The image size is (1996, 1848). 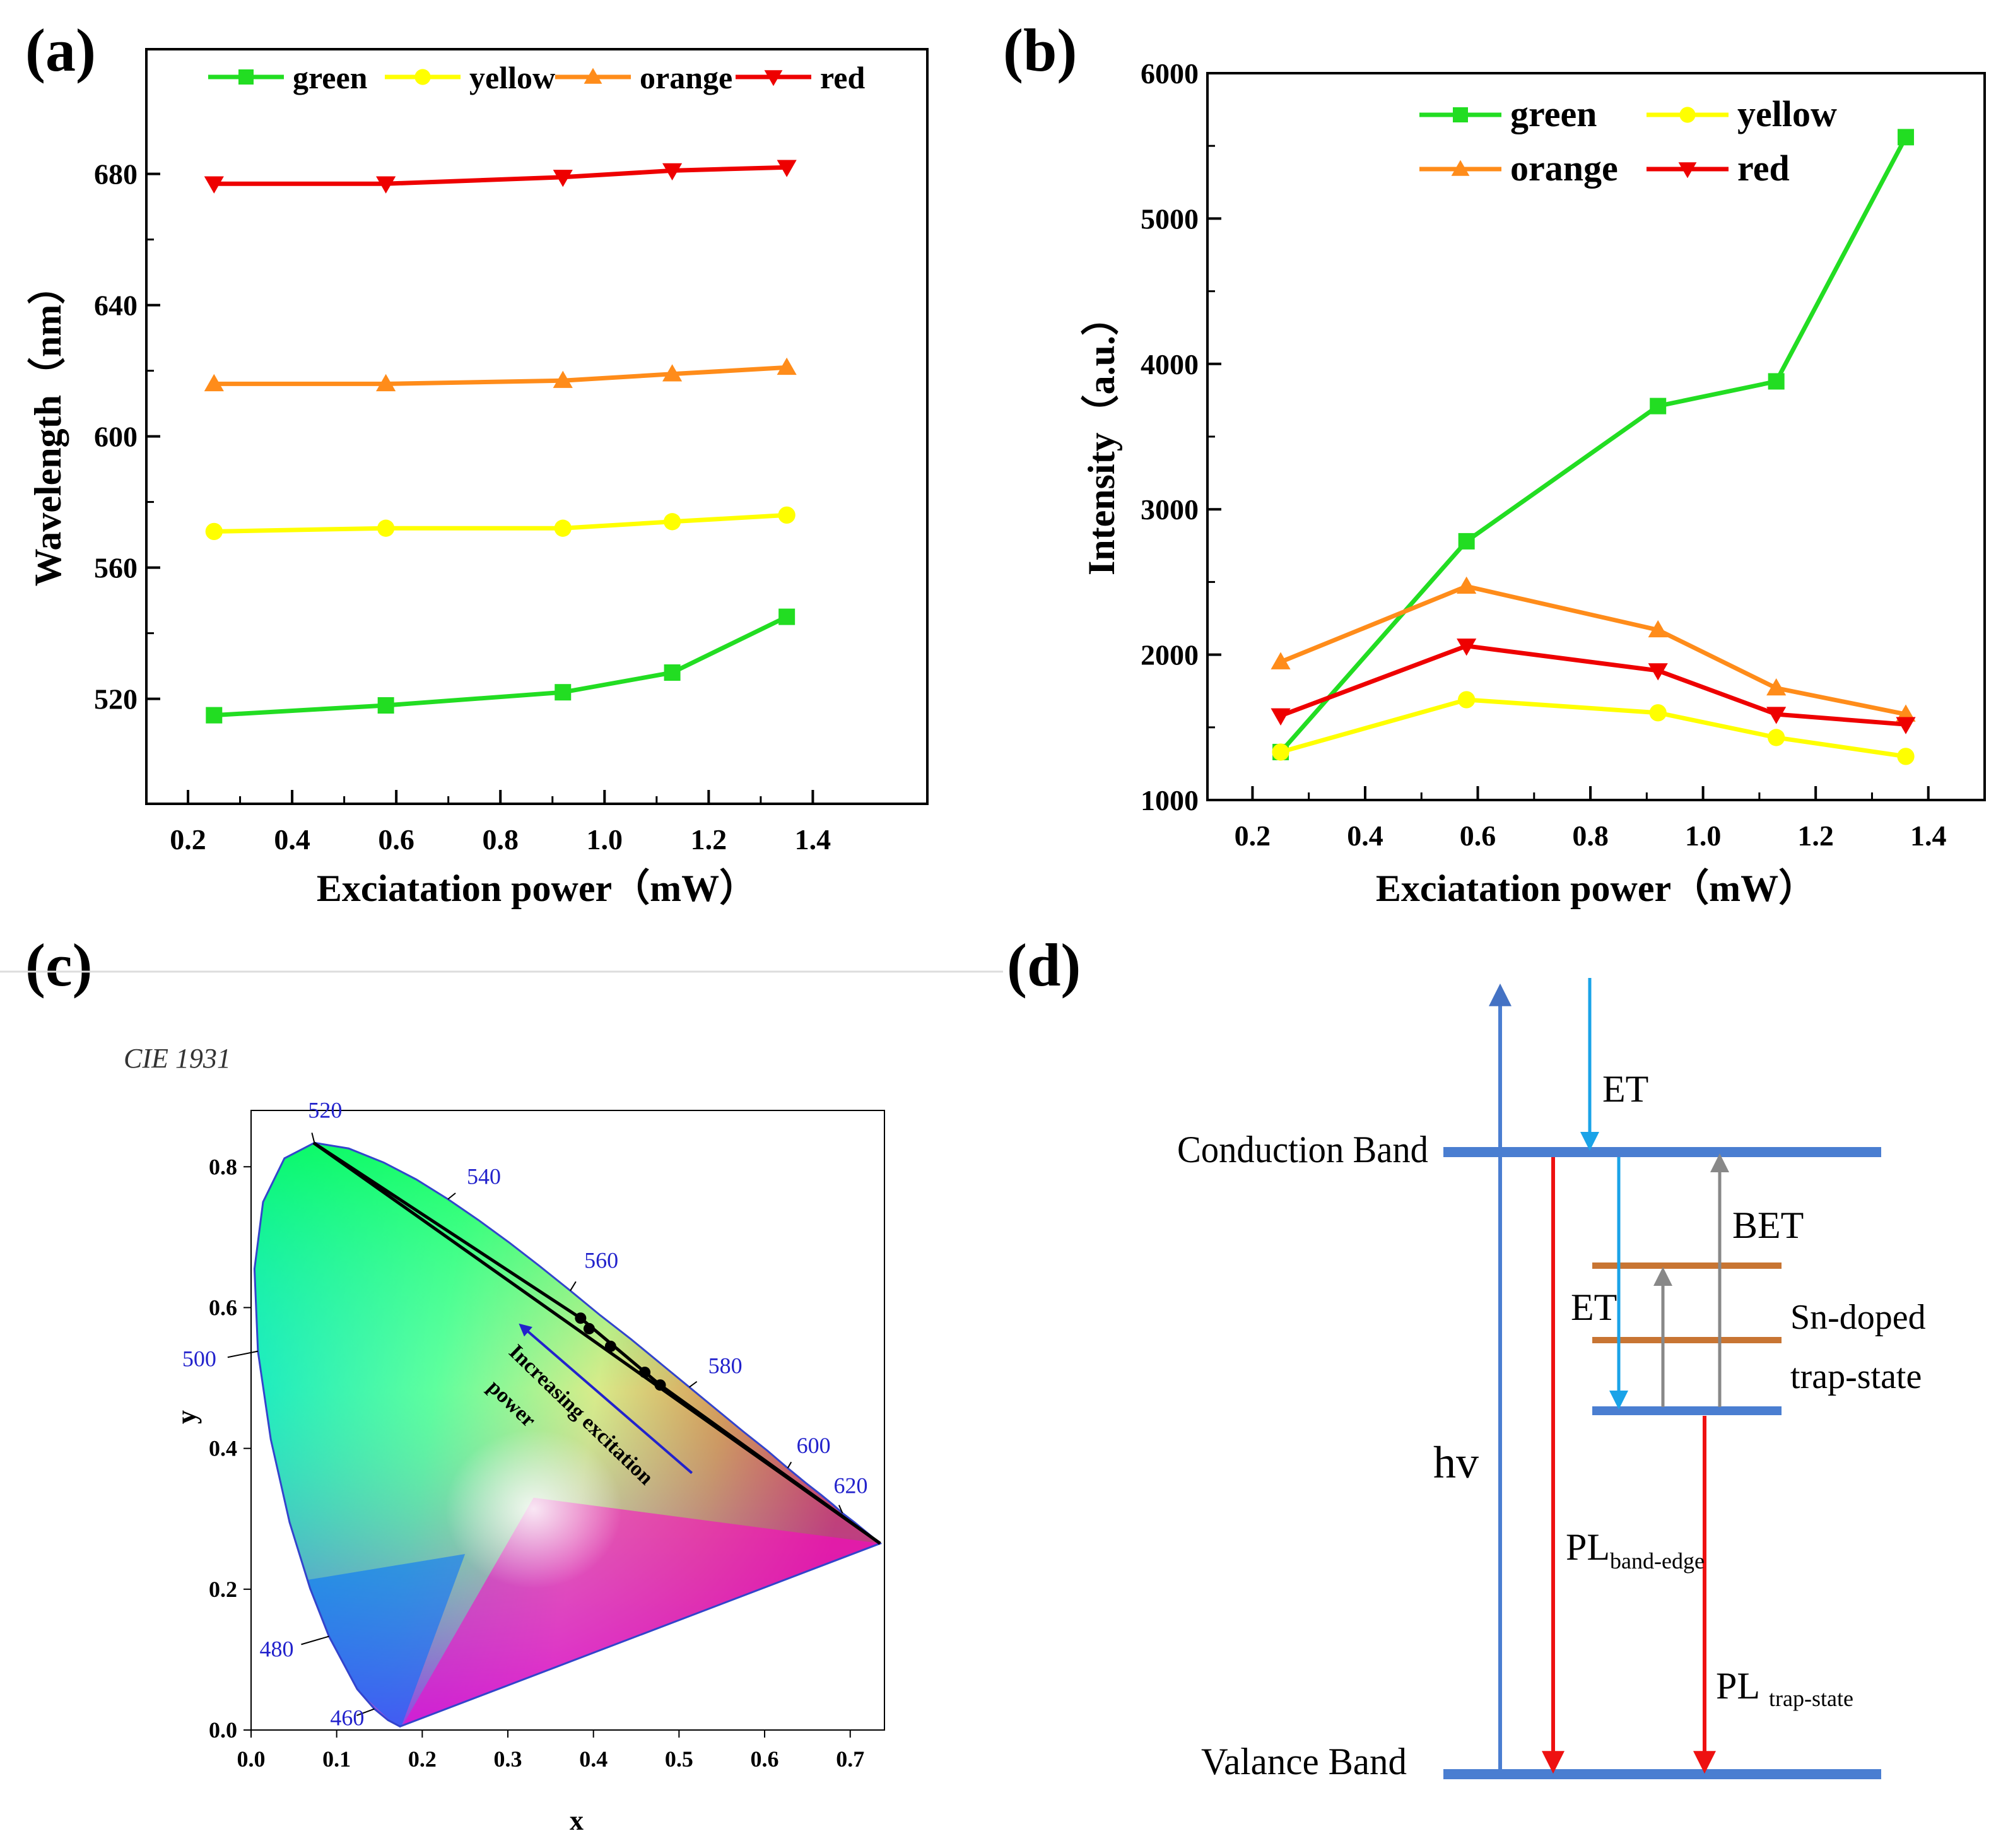 I want to click on panel-a-x-label: Exciatation power（mW）, so click(x=537, y=888).